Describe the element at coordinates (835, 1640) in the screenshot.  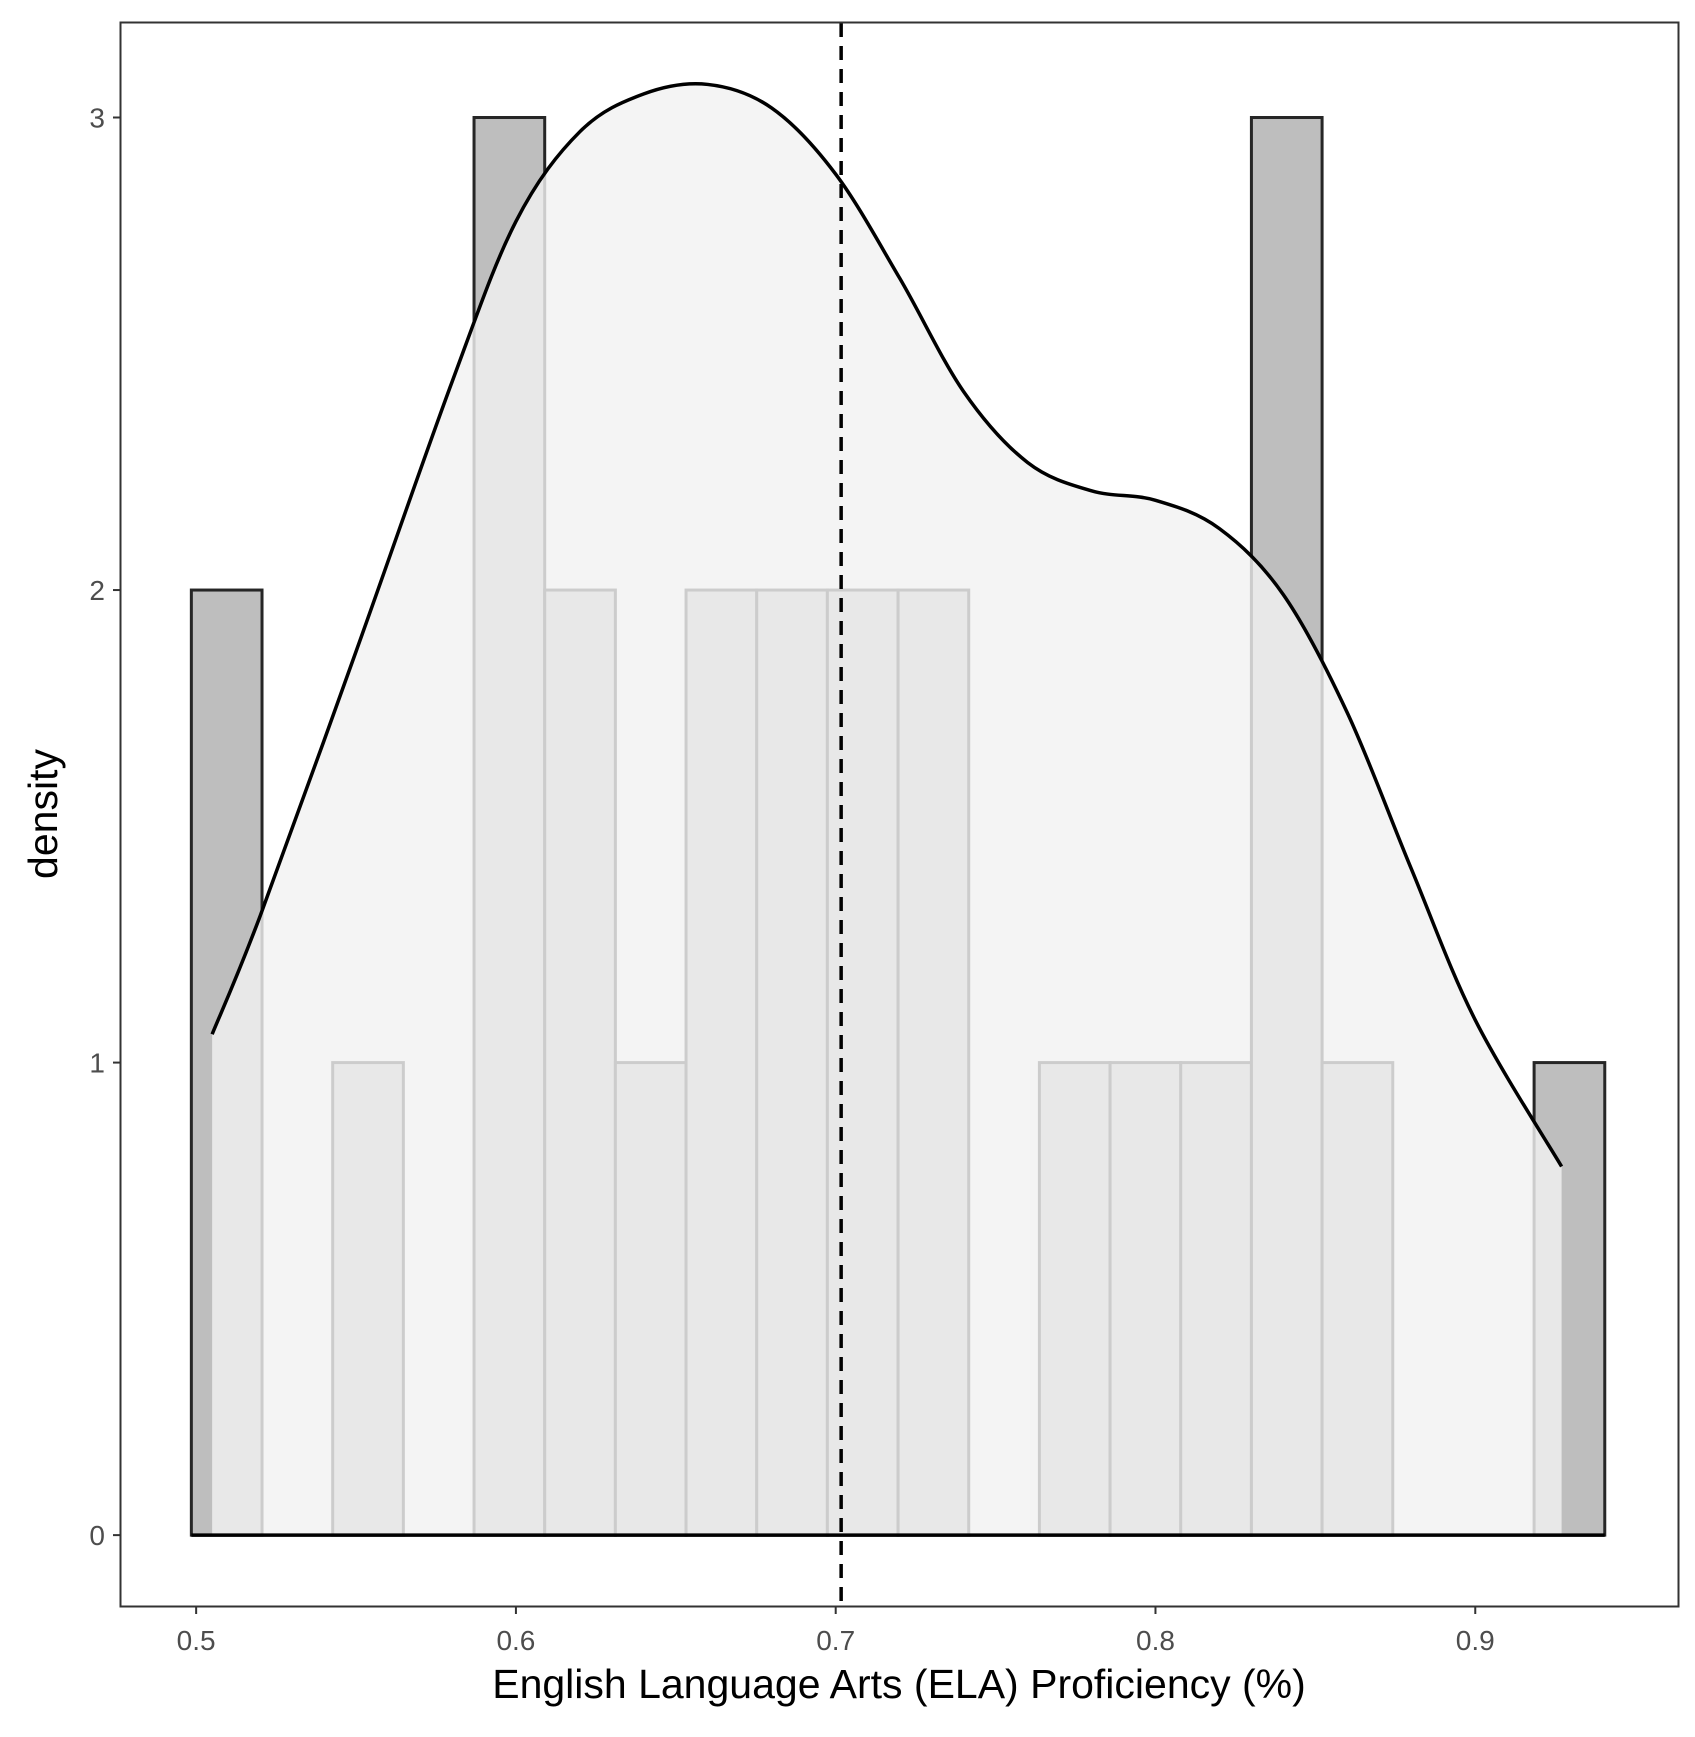
I see `x-tick-label: 0.7` at that location.